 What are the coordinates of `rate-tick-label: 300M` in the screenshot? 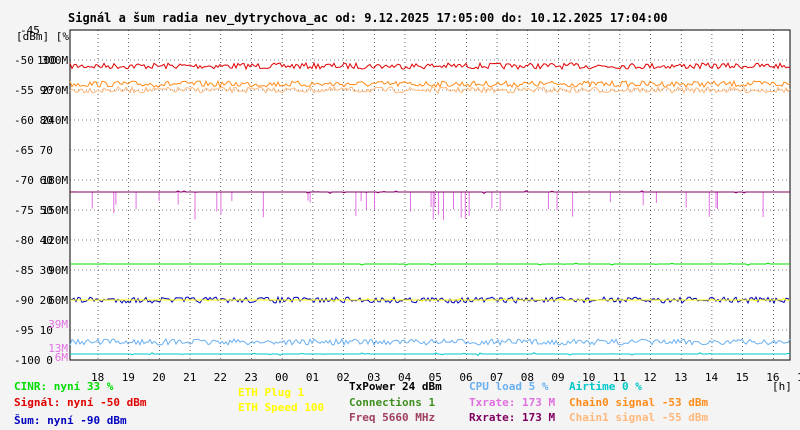 It's located at (55, 60).